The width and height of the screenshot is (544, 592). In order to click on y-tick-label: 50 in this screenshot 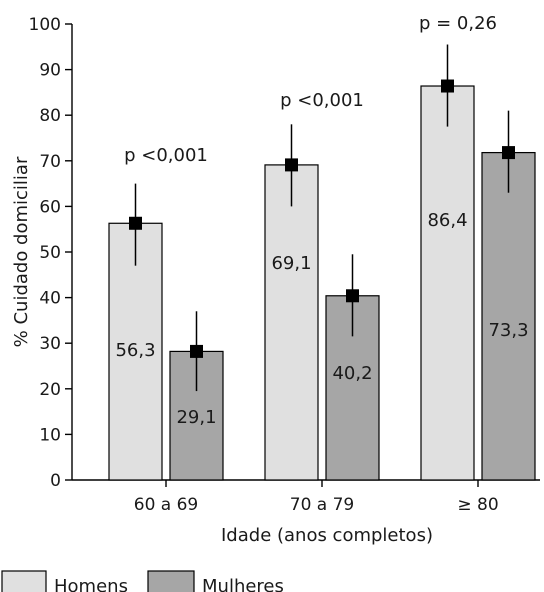, I will do `click(50, 253)`.